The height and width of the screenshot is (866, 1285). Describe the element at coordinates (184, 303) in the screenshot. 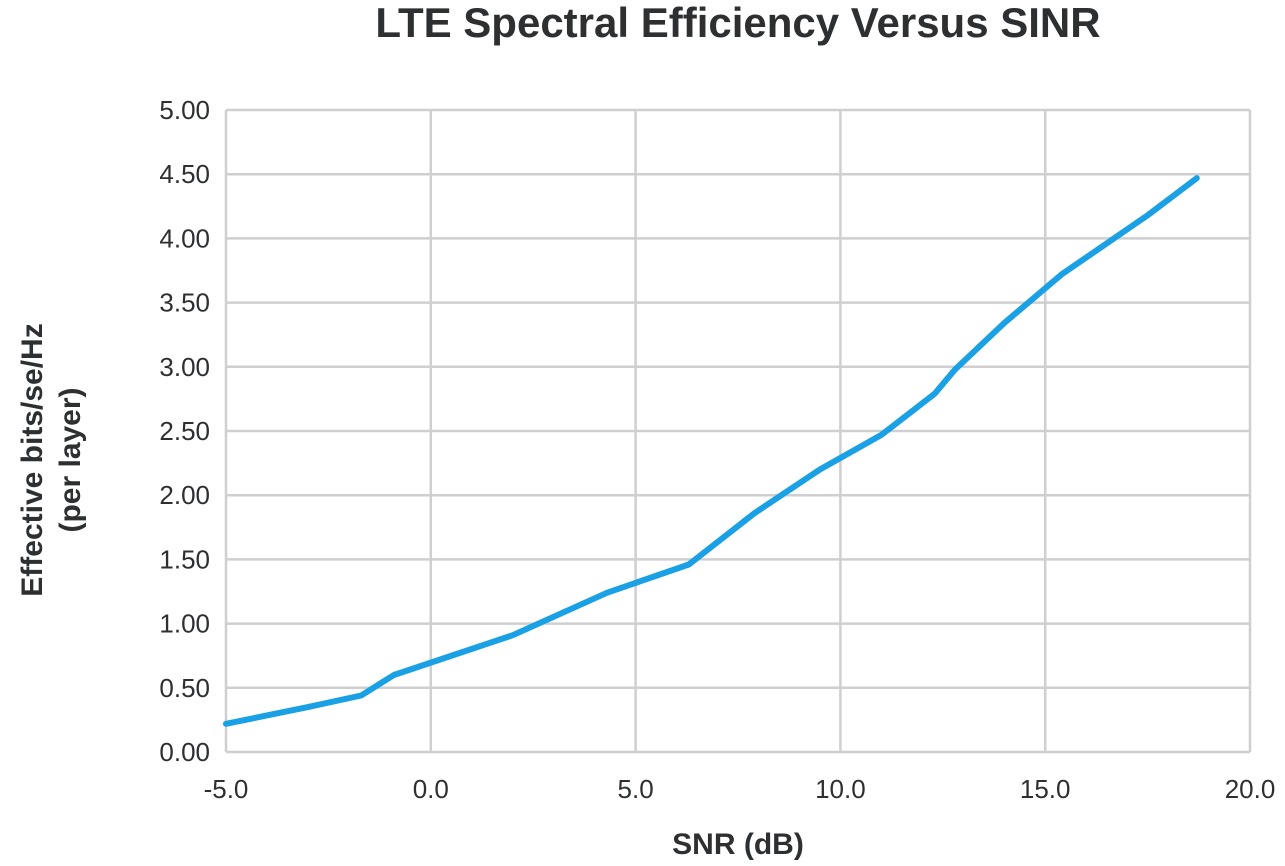

I see `y-tick-label: 3.50` at that location.